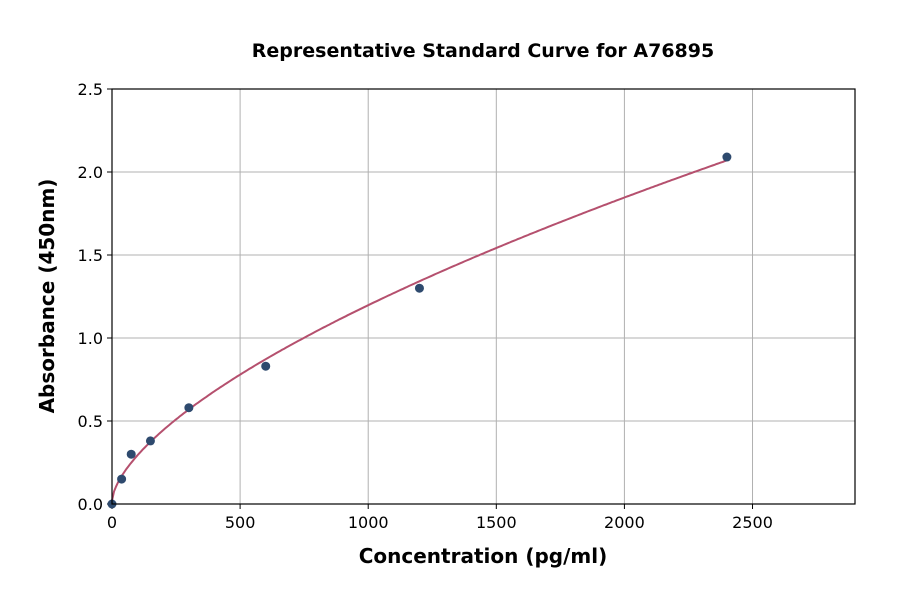 The image size is (900, 594). What do you see at coordinates (624, 522) in the screenshot?
I see `x-tick-label: 2000` at bounding box center [624, 522].